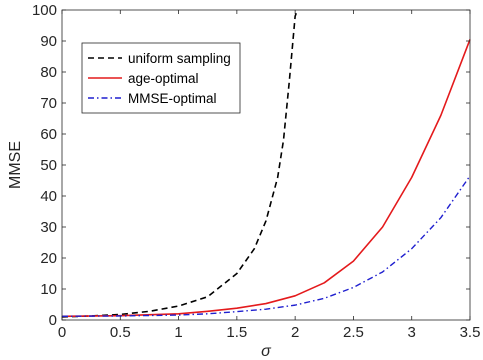 The image size is (483, 360). Describe the element at coordinates (48, 103) in the screenshot. I see `y-tick-label: 70` at that location.